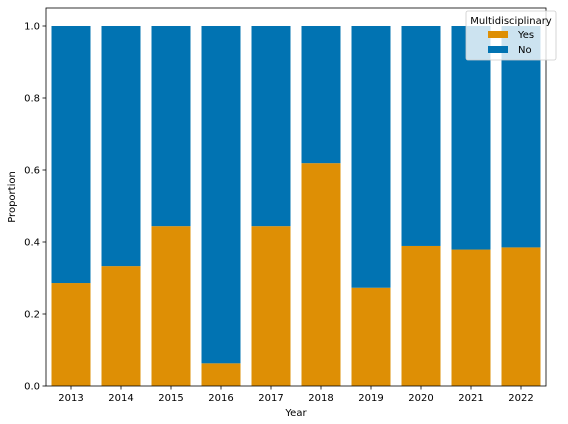 This screenshot has height=424, width=568. I want to click on y-axis-label: Proportion, so click(12, 197).